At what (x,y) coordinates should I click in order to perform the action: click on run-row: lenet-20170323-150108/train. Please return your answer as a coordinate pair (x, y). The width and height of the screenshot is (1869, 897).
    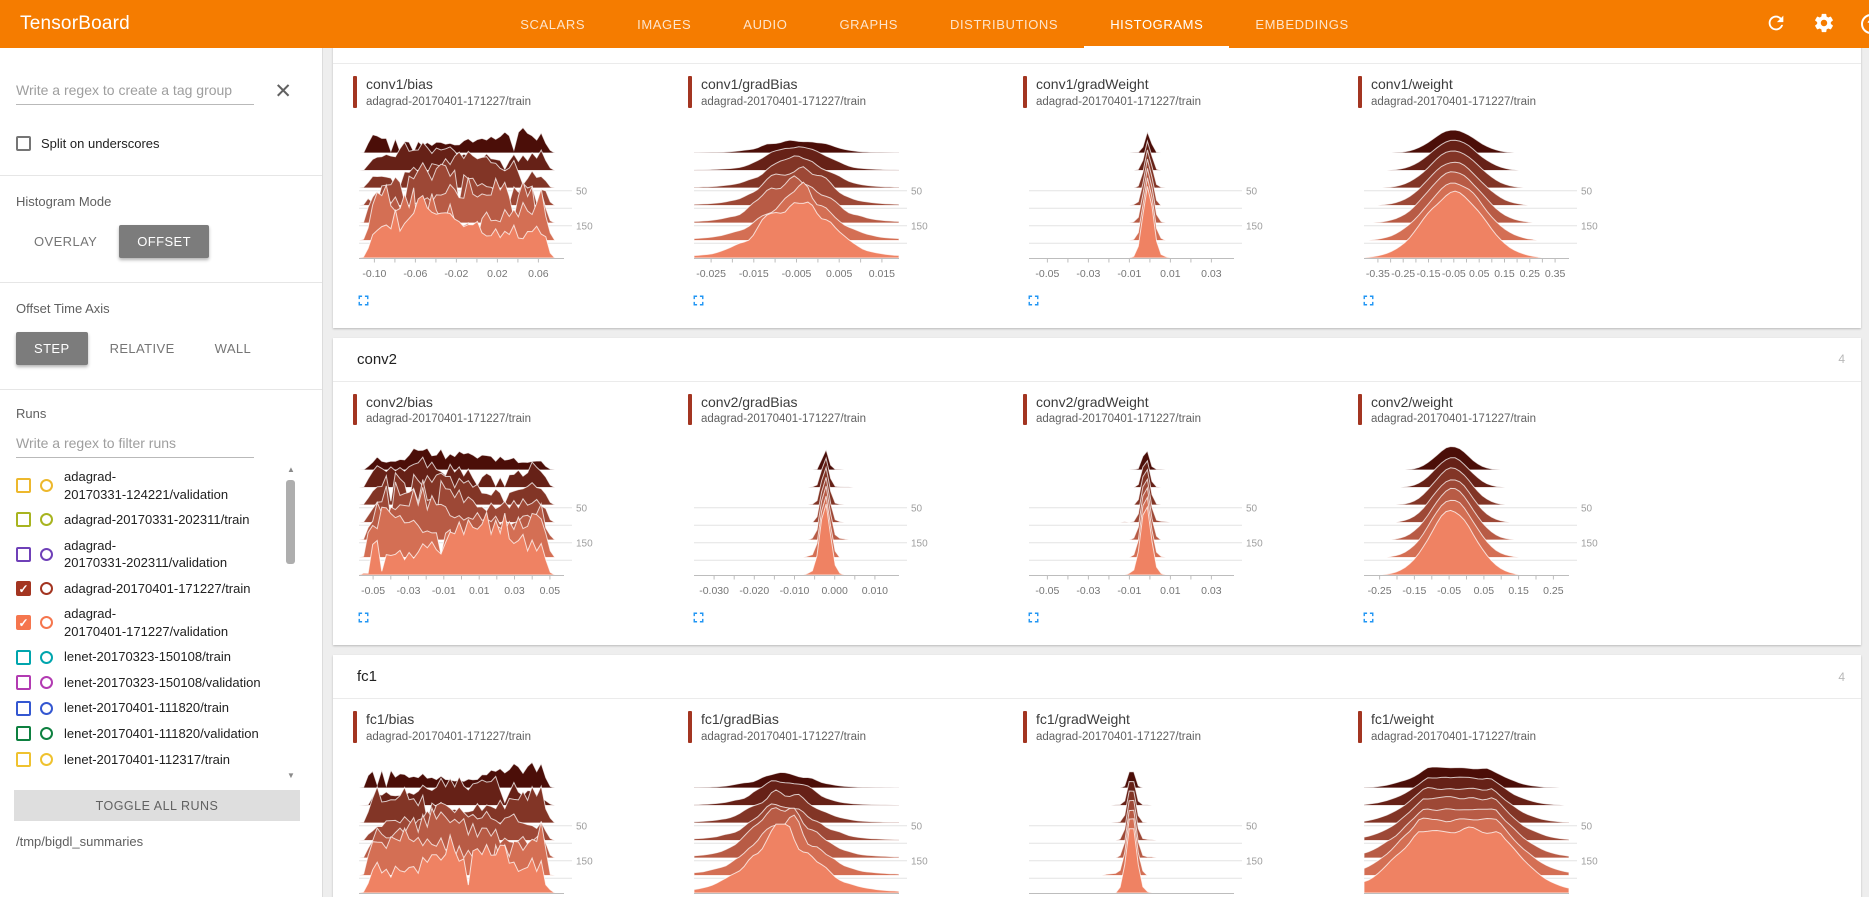
    Looking at the image, I should click on (169, 657).